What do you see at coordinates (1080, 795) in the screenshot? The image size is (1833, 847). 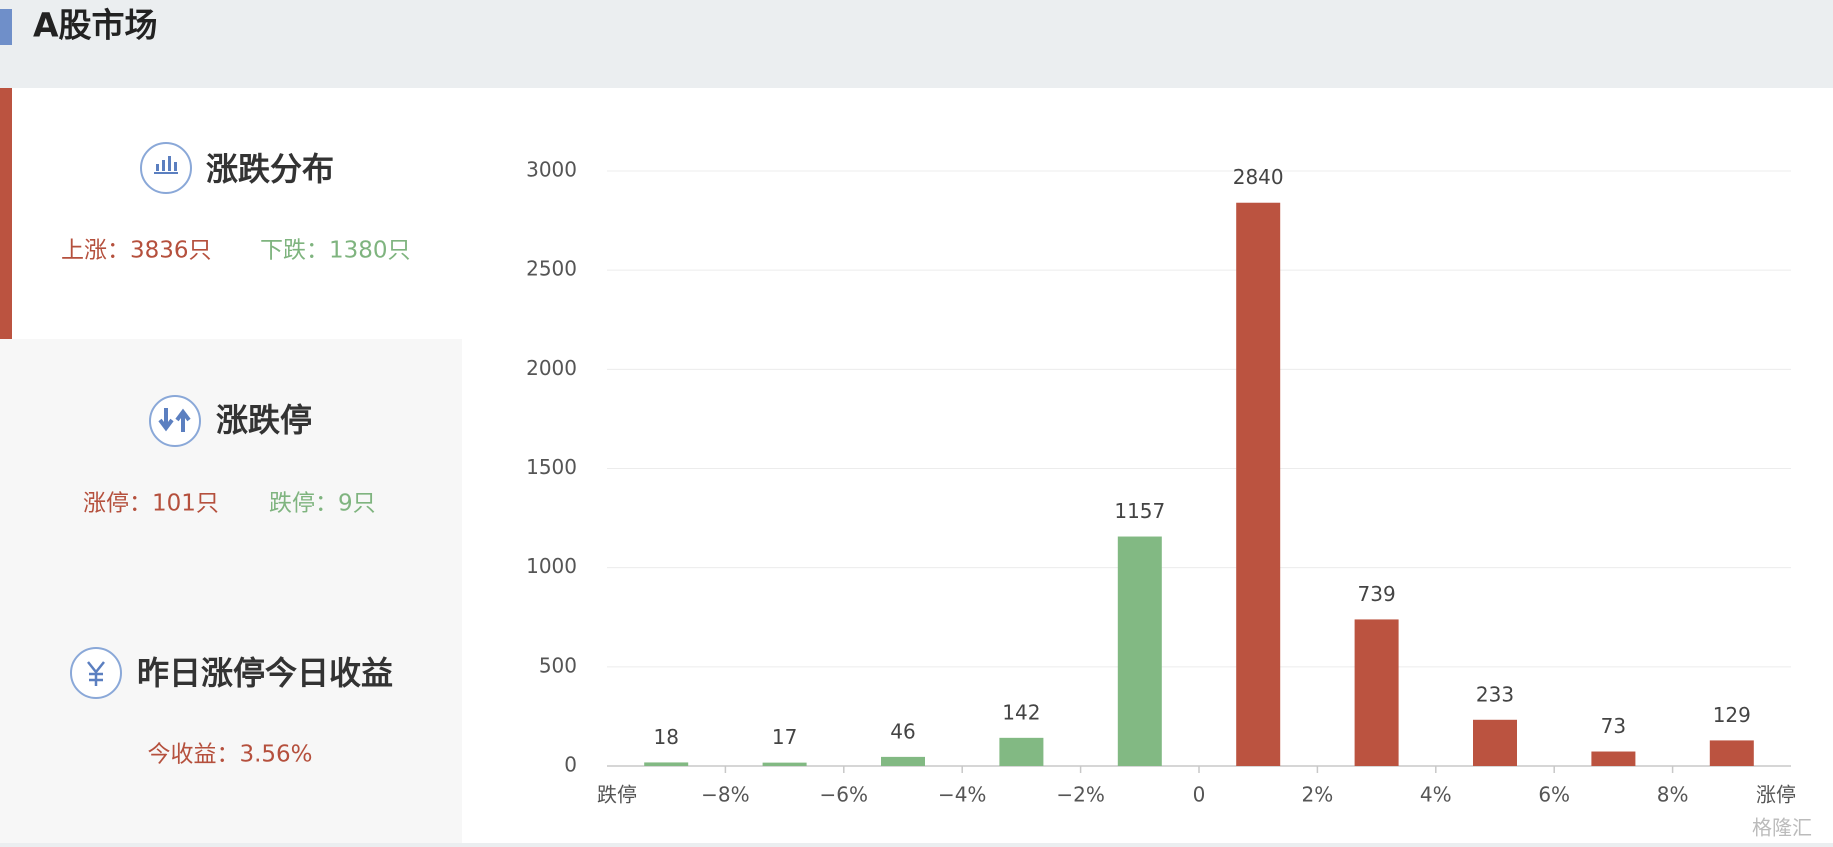 I see `x-tick-label: −2%` at bounding box center [1080, 795].